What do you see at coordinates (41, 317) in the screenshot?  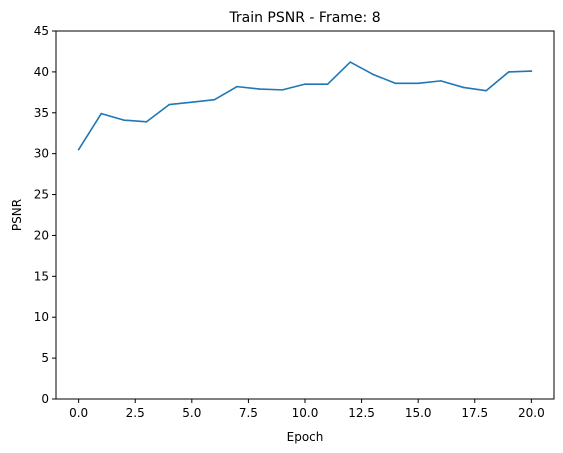 I see `y-tick-label: 10` at bounding box center [41, 317].